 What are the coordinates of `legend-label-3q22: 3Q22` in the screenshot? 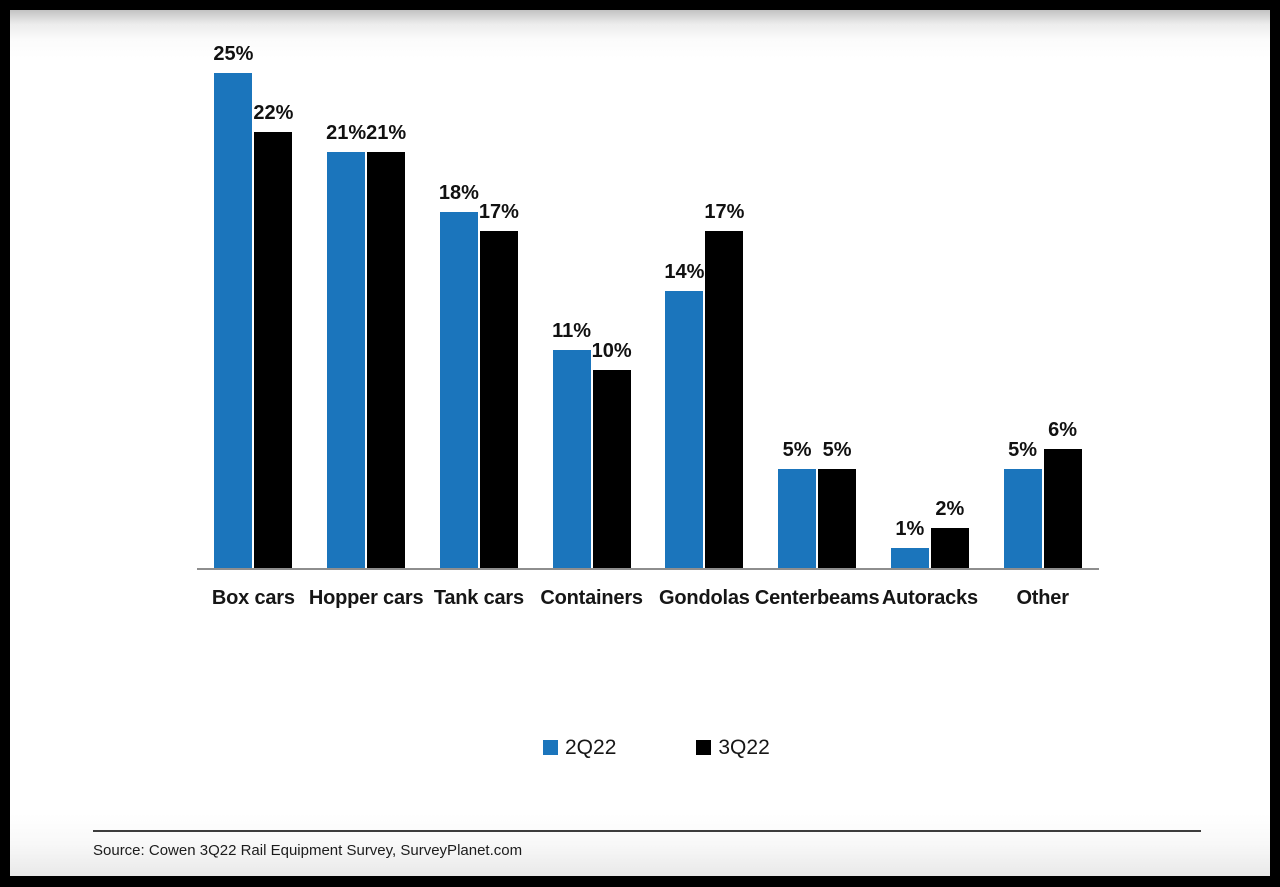 It's located at (744, 747).